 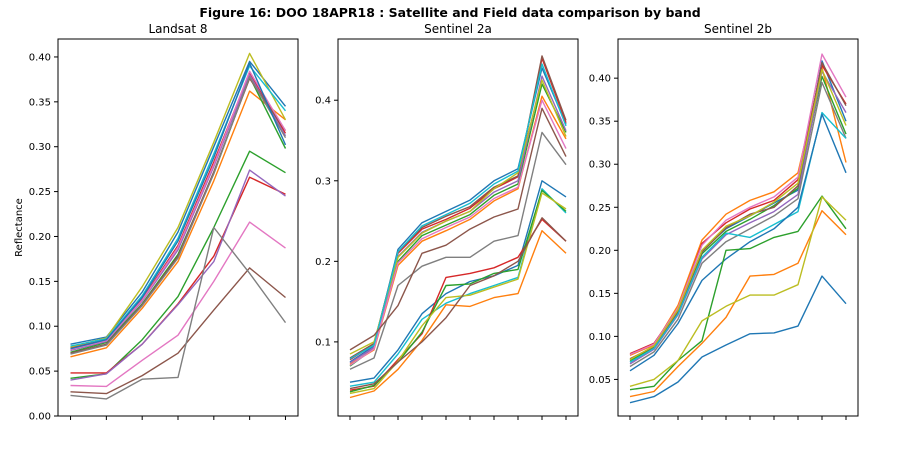 What do you see at coordinates (738, 29) in the screenshot?
I see `panel-title: Sentinel 2b` at bounding box center [738, 29].